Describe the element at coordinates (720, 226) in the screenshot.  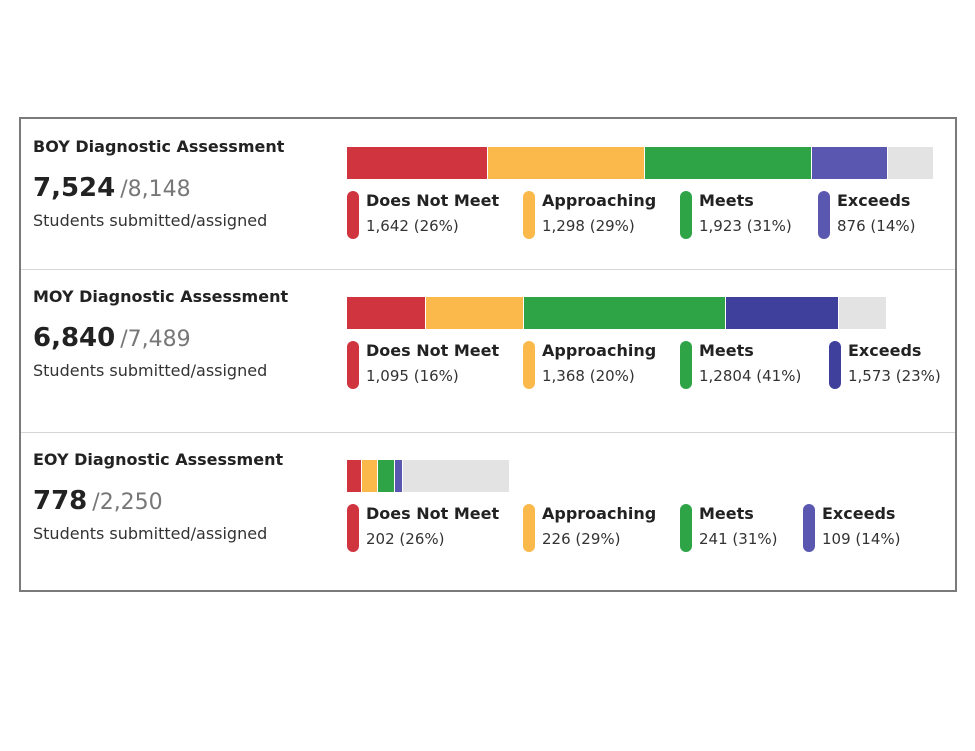
I see `legend-count: 1,923` at that location.